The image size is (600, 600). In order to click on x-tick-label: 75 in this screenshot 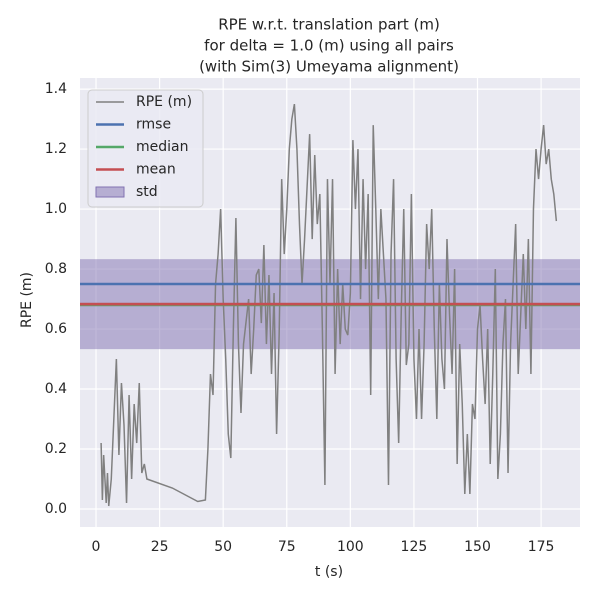, I will do `click(287, 547)`.